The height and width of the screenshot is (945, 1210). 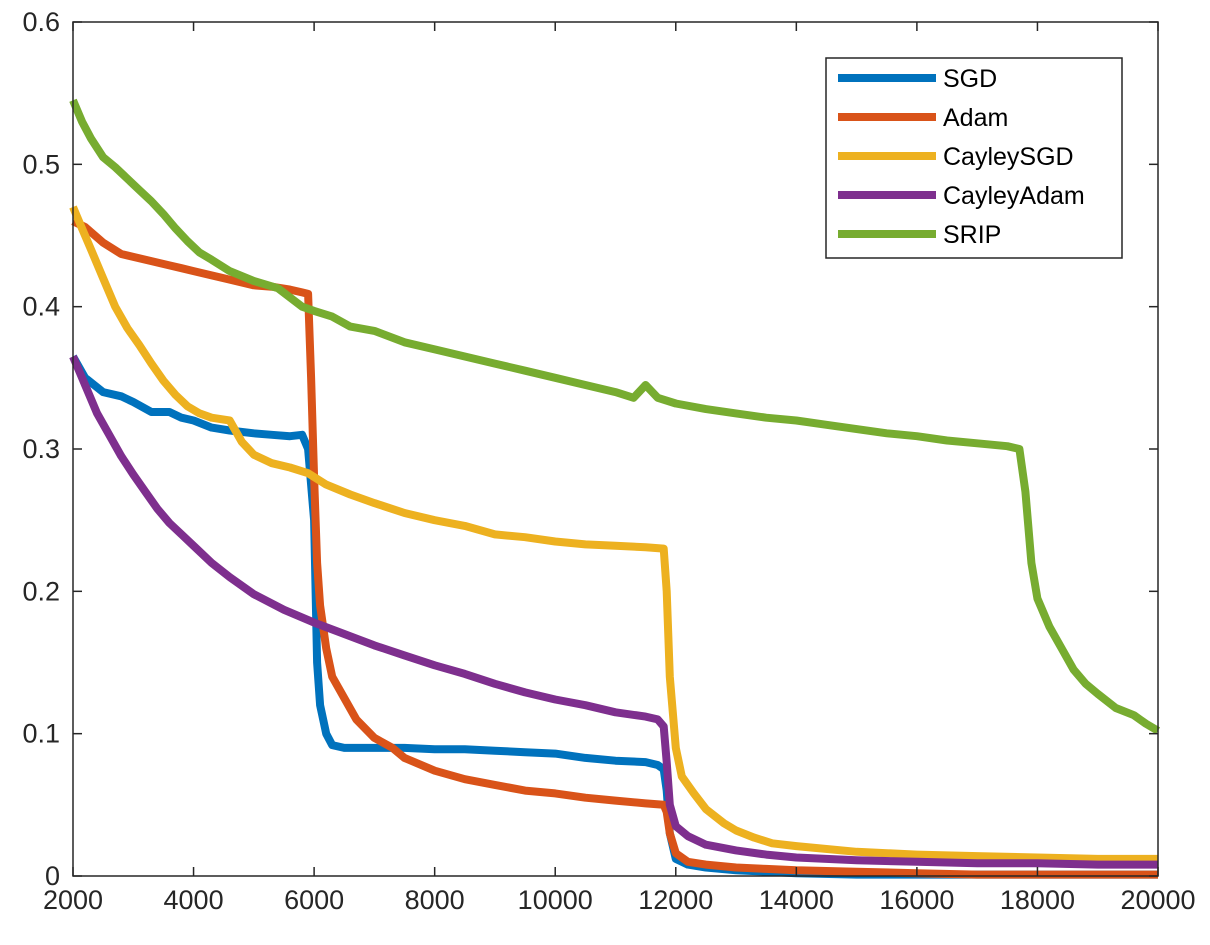 I want to click on x-tick-label: 12000, so click(x=675, y=900).